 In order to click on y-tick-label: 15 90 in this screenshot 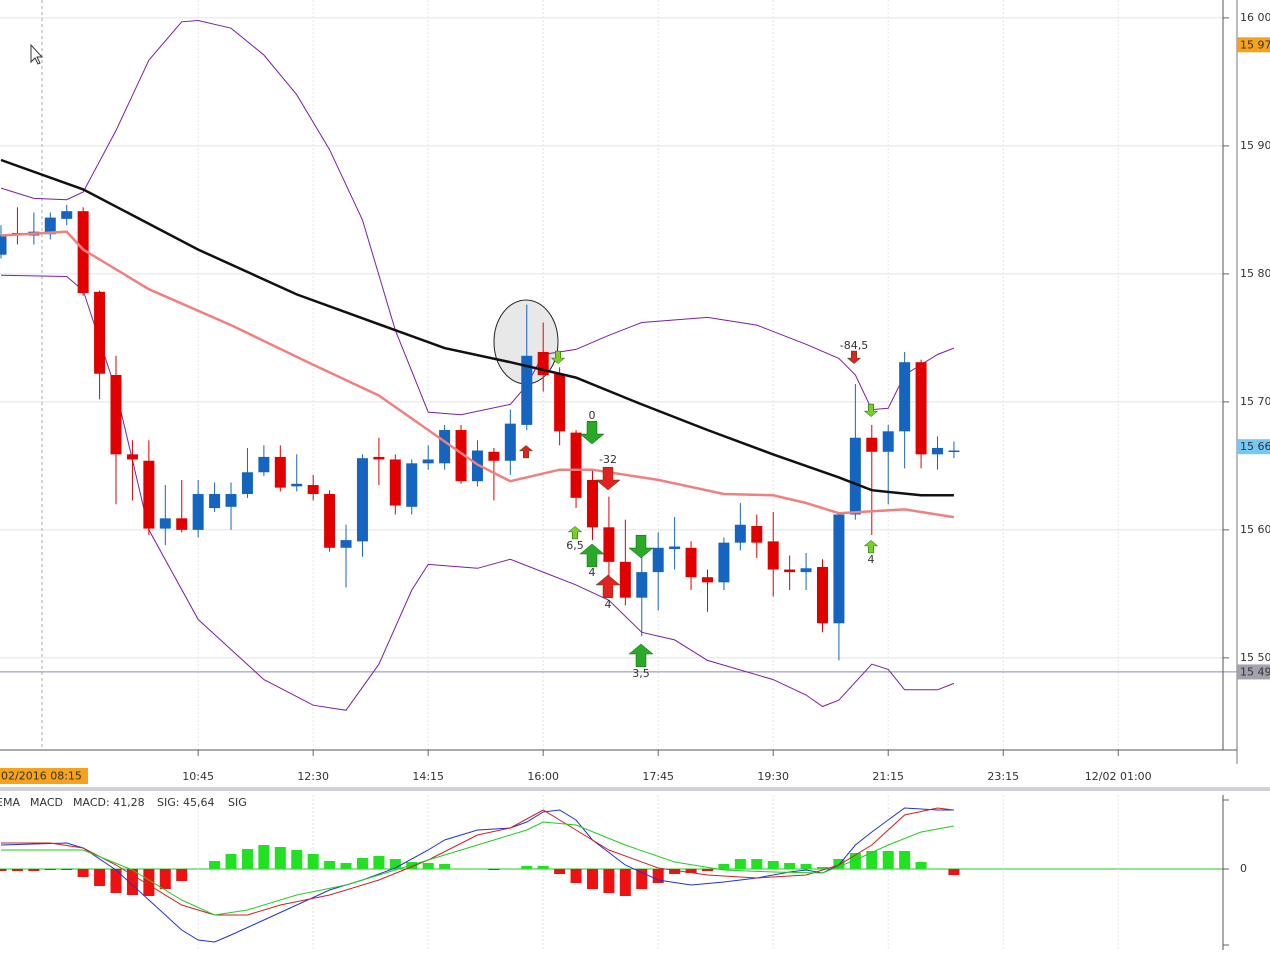, I will do `click(1255, 145)`.